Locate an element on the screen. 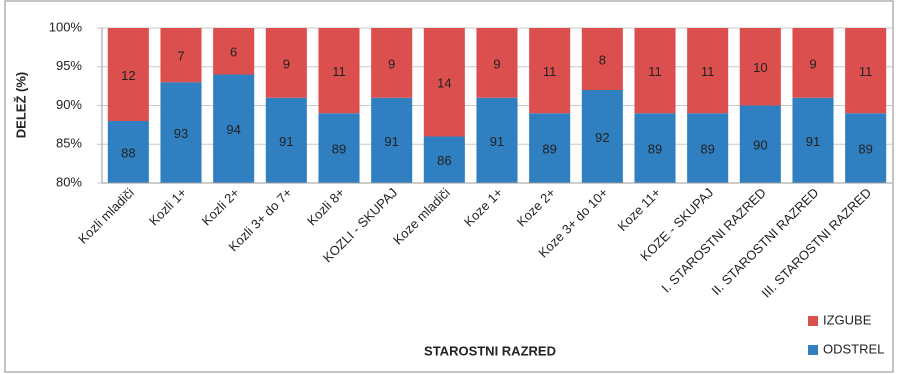  x-tick-label: Kozli 2+ is located at coordinates (221, 207).